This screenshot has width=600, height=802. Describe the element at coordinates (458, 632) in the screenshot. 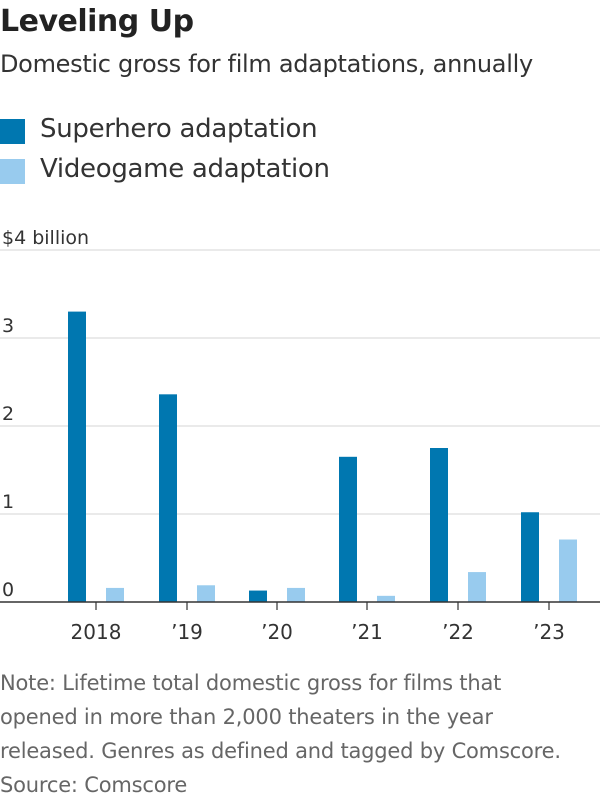

I see `x-tick-label: ’22` at that location.